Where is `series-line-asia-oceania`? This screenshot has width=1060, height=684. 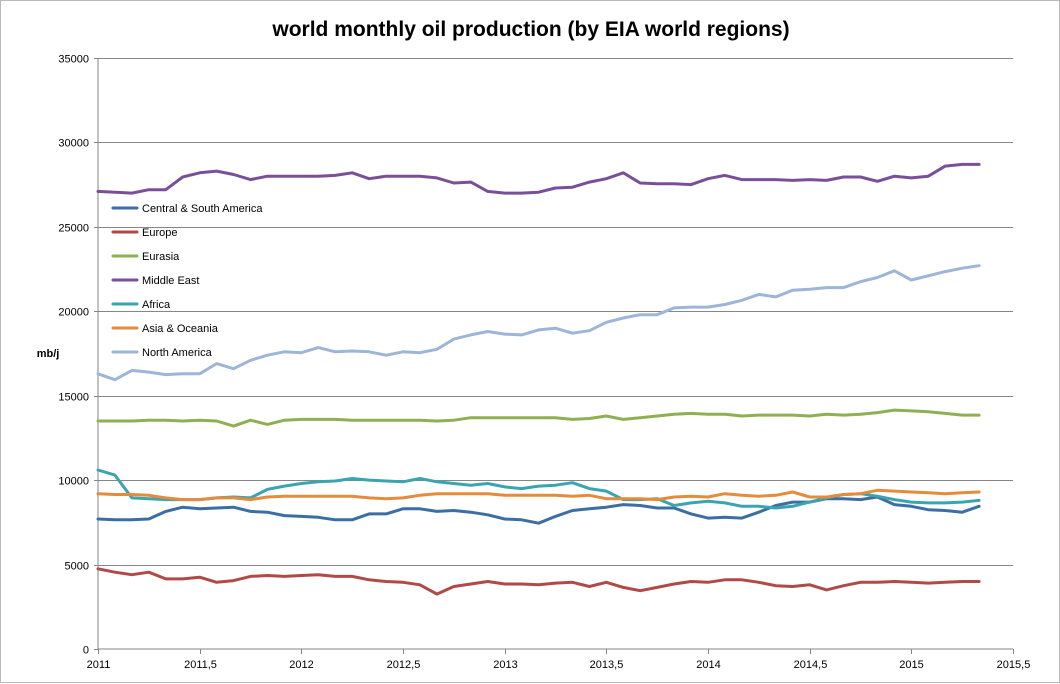
series-line-asia-oceania is located at coordinates (538, 495).